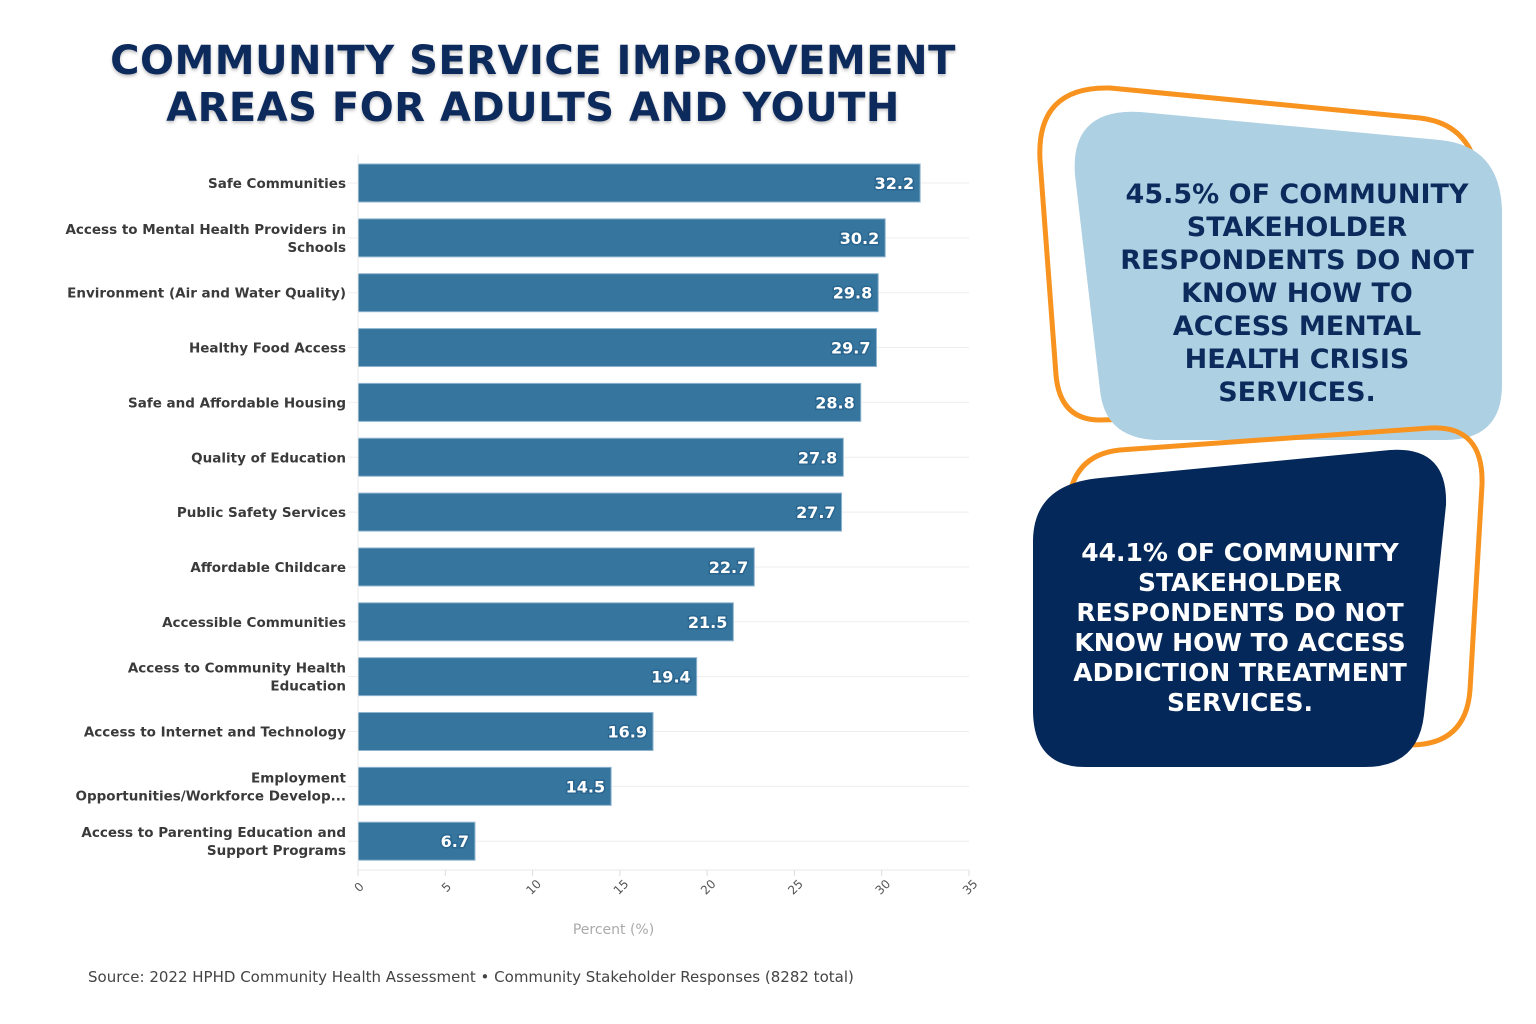  I want to click on bar-value-label: 29.8, so click(852, 293).